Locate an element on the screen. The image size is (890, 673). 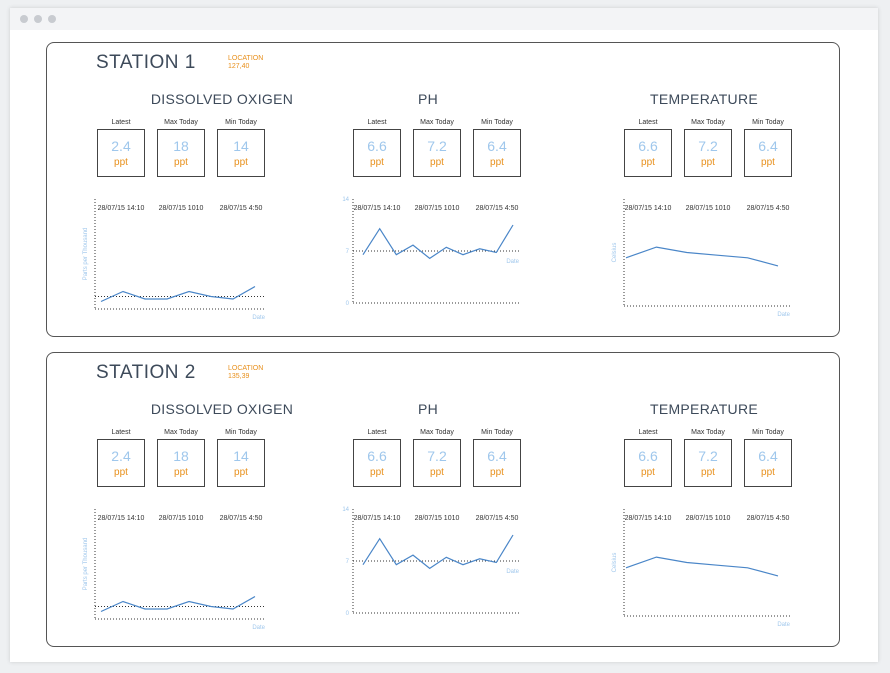
stat-min: Min Today 14 ppt 28/07/15 4:50 is located at coordinates (241, 475).